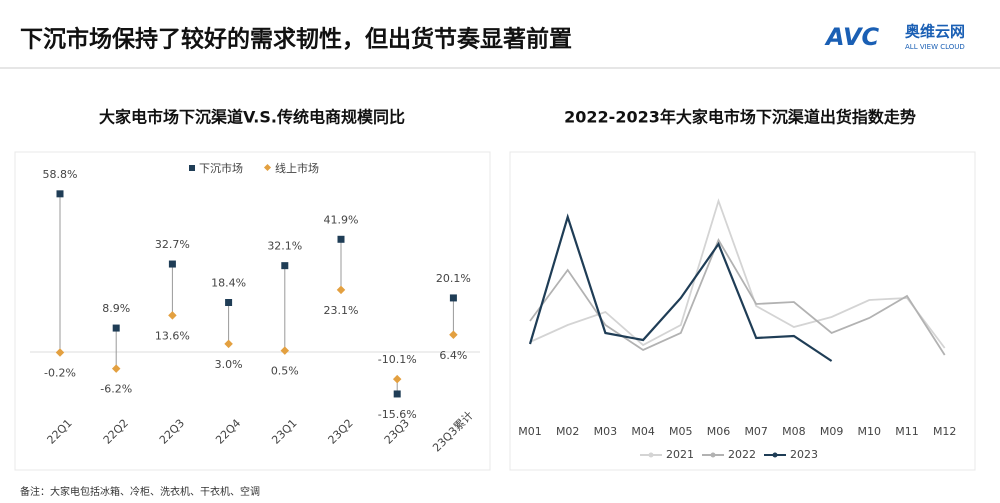 This screenshot has width=1000, height=503. What do you see at coordinates (296, 39) in the screenshot?
I see `slide-title: 下沉市场保持了较好的需求韧性，但出货节奏显著前置` at bounding box center [296, 39].